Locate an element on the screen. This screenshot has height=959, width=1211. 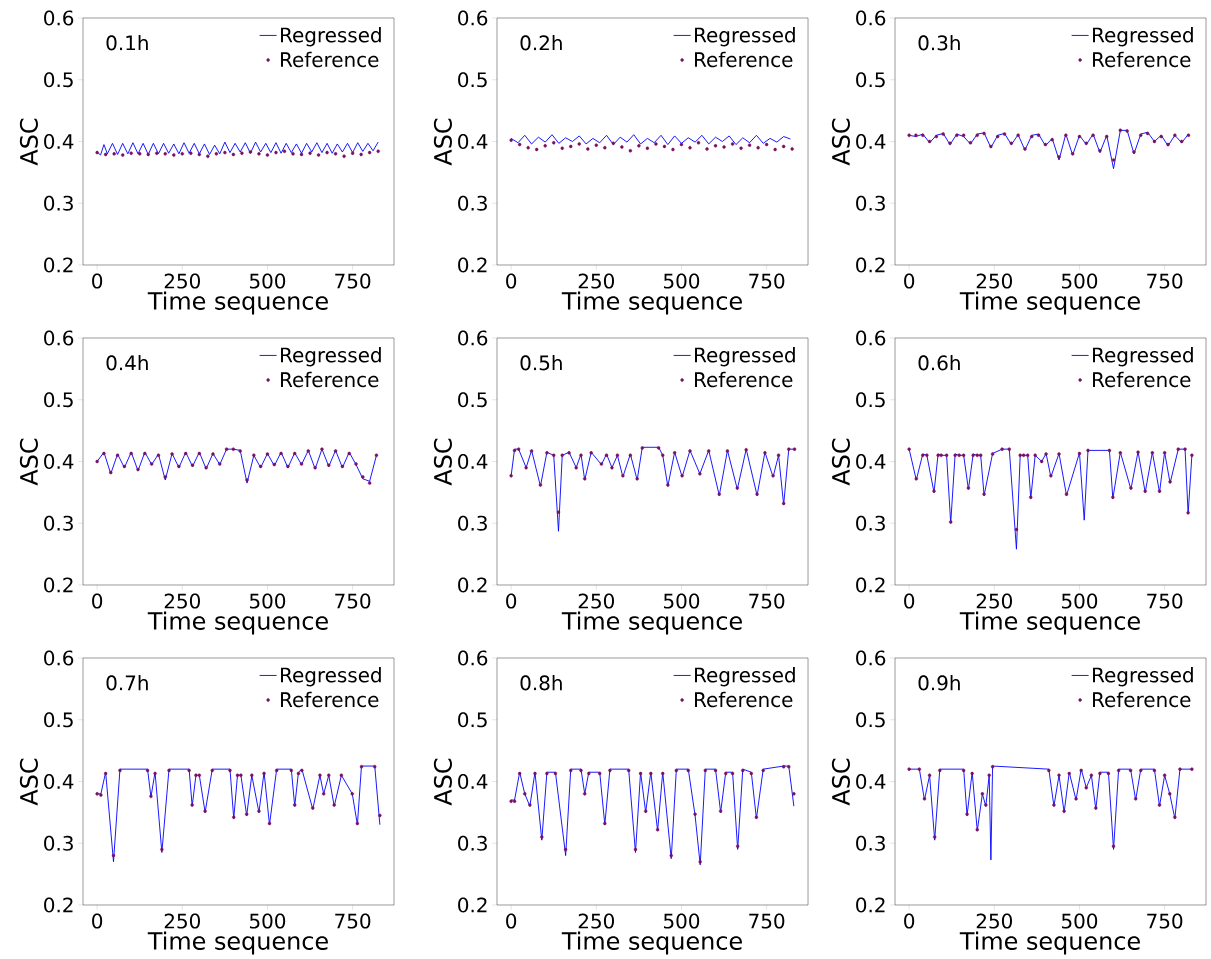
line-series is located at coordinates (652, 815).